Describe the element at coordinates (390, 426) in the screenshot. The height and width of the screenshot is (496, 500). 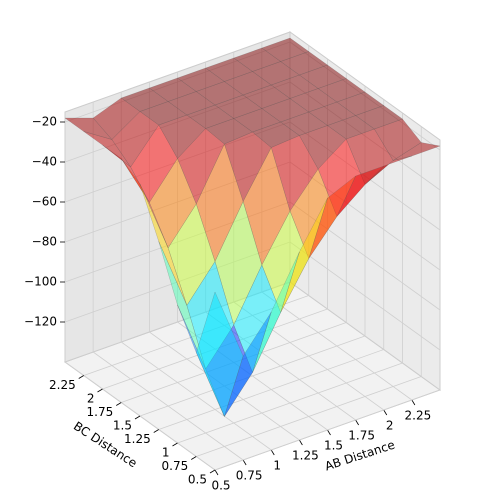
I see `x-tick-label: 2` at that location.